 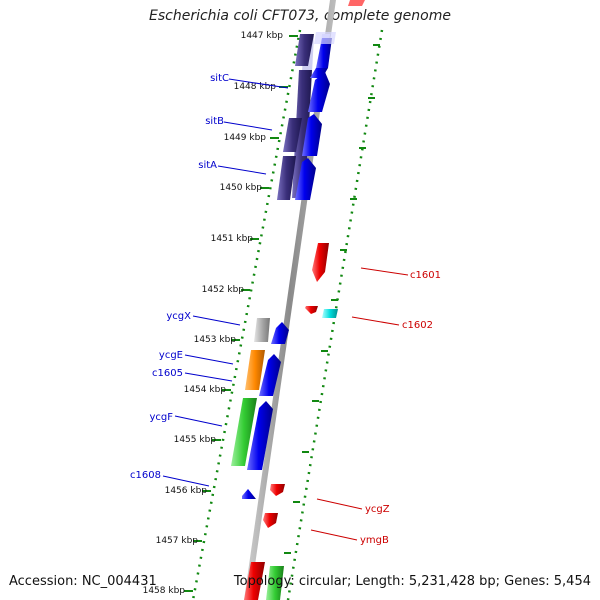 What do you see at coordinates (219, 78) in the screenshot?
I see `gene-label-sitC: sitC` at bounding box center [219, 78].